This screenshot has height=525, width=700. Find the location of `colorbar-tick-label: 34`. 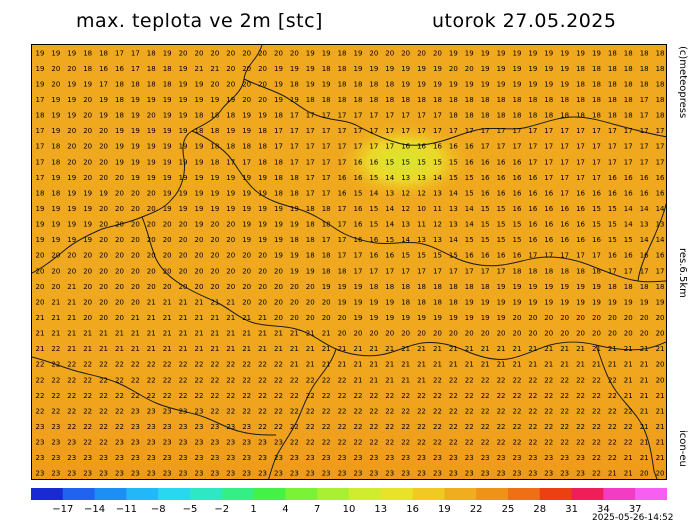

colorbar-tick-label: 34 is located at coordinates (603, 509).